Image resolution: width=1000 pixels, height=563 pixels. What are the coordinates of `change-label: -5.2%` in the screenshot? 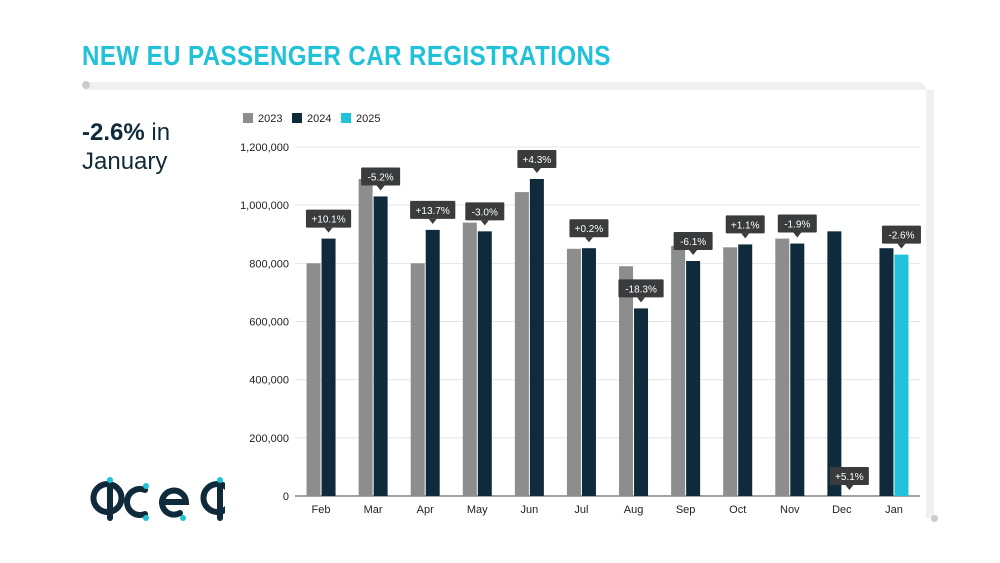 It's located at (381, 179).